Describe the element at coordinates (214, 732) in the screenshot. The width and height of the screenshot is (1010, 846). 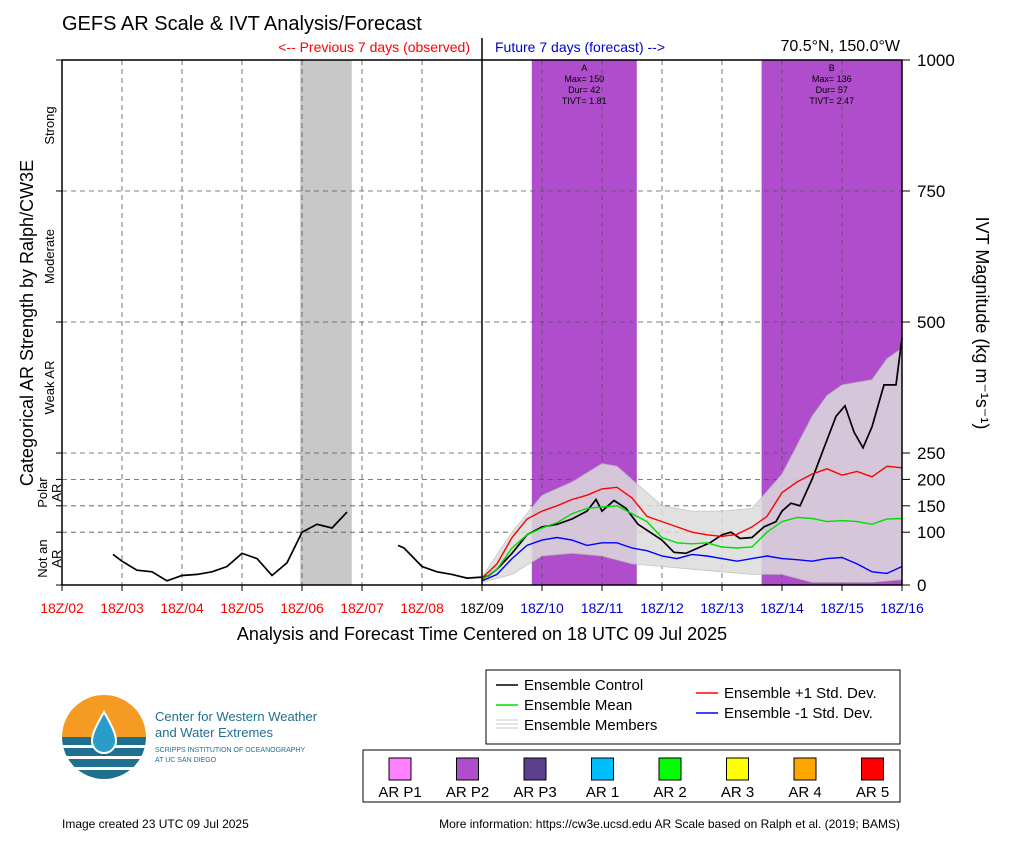
I see `logo-line-2: and Water Extremes` at that location.